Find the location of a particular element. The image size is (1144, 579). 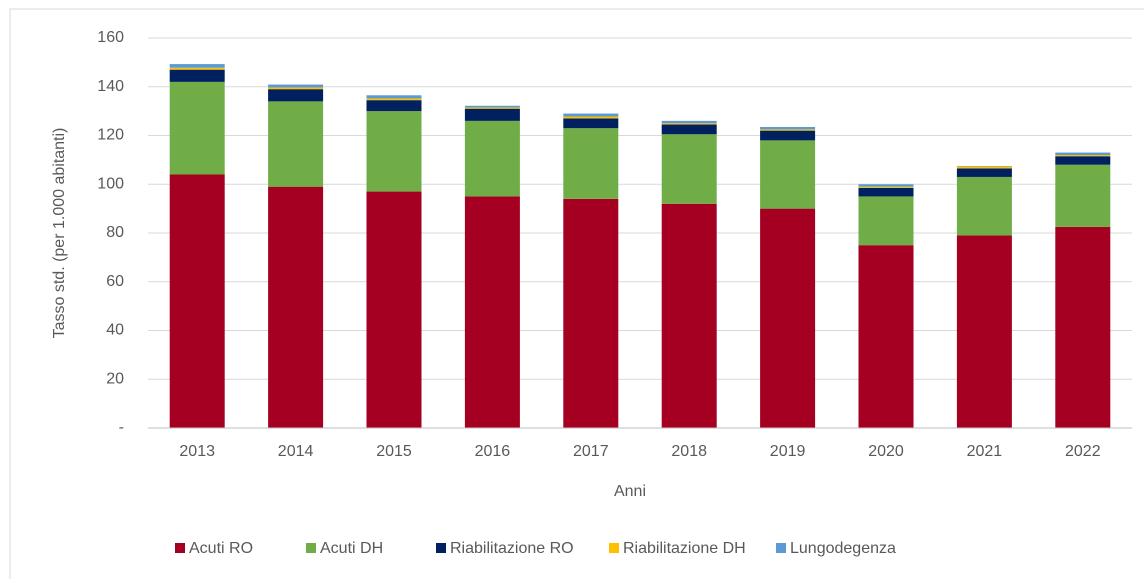

x-tick-label: 2018 is located at coordinates (689, 451).